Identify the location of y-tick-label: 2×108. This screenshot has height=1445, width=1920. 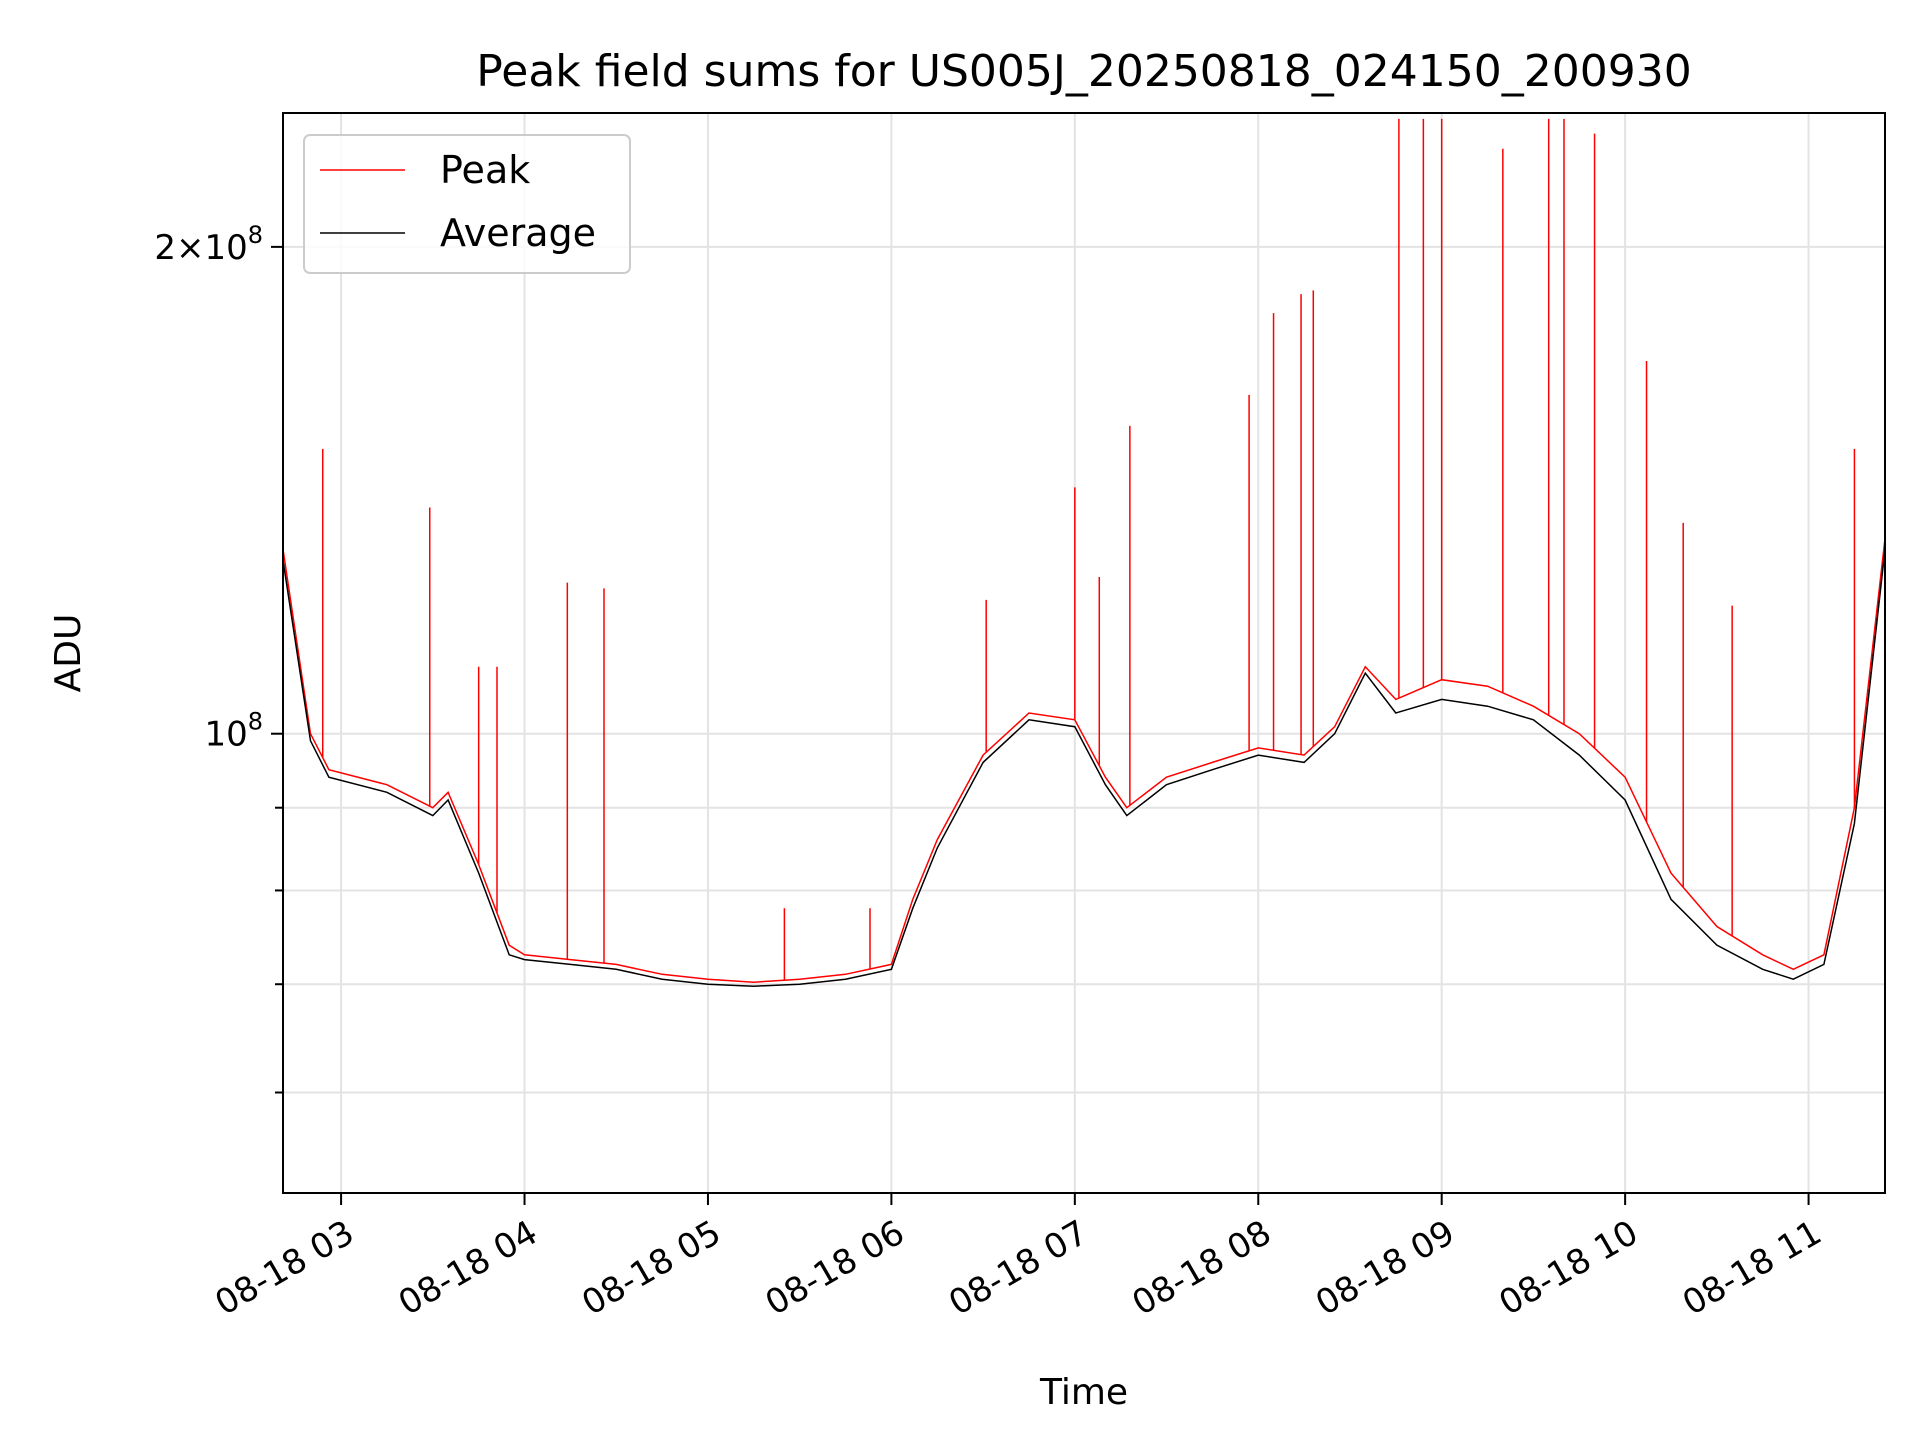
(208, 244).